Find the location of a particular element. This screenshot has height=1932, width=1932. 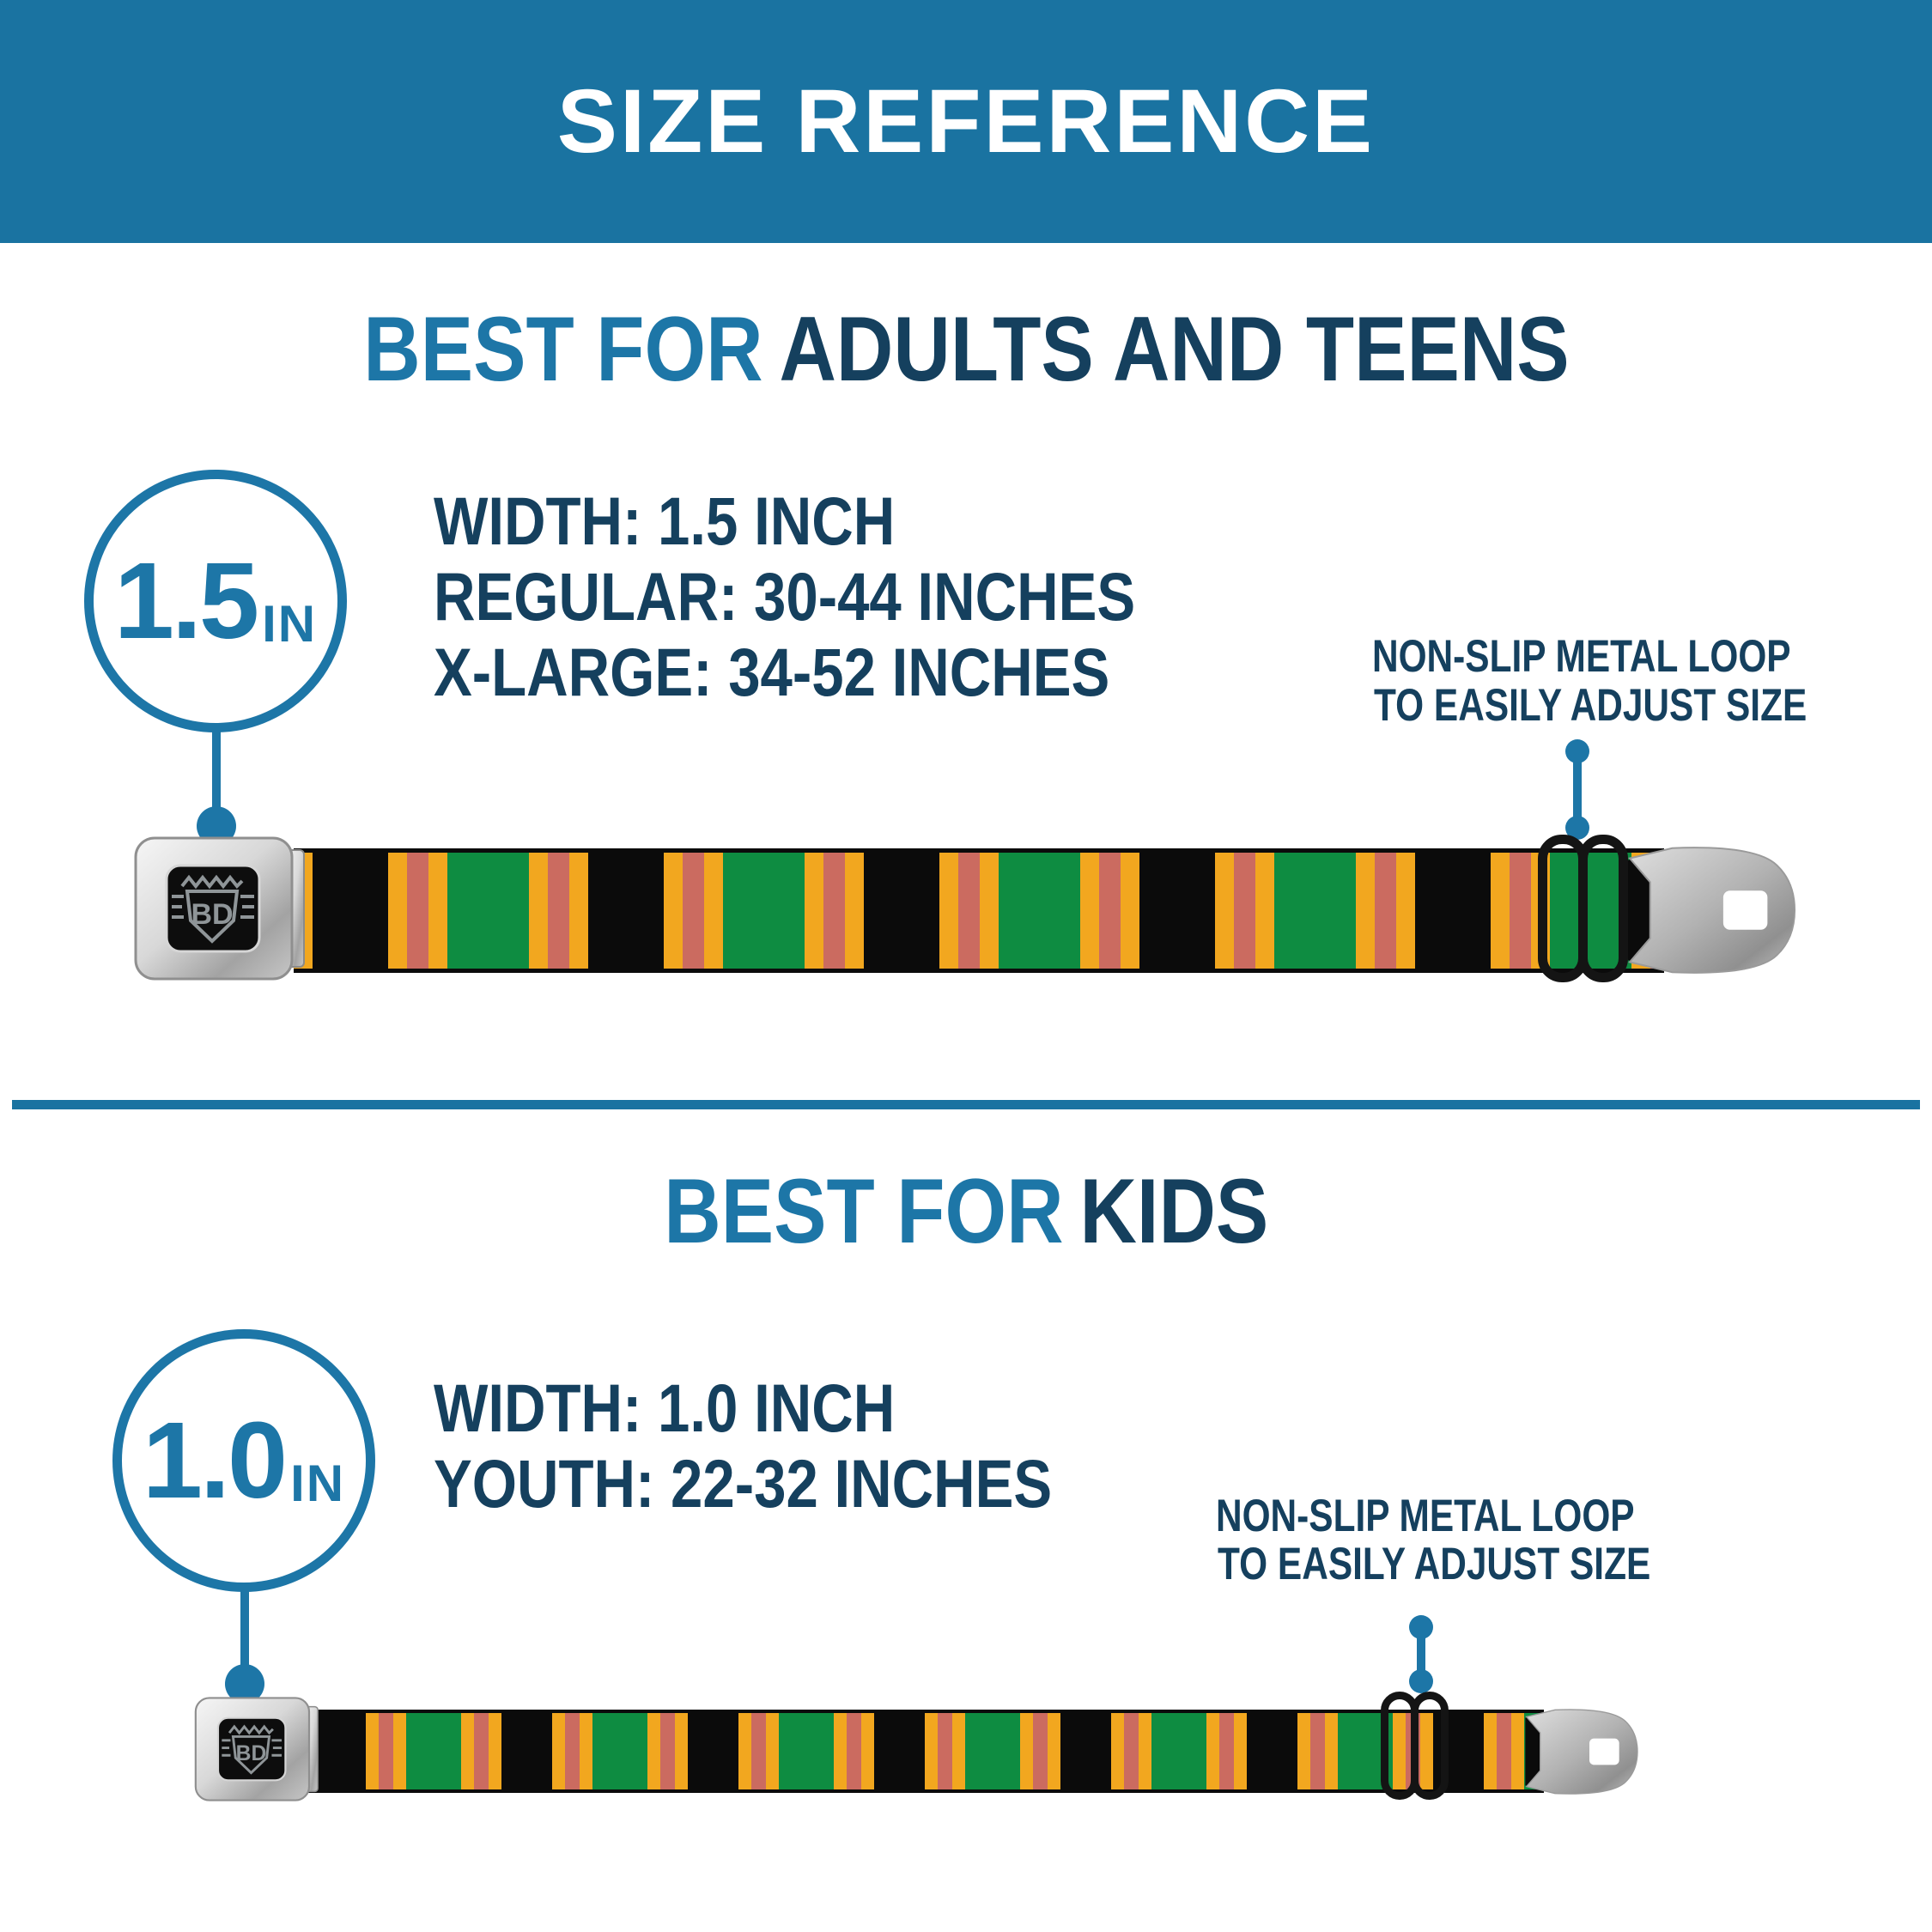

page-title: SIZE REFERENCE is located at coordinates (966, 121).